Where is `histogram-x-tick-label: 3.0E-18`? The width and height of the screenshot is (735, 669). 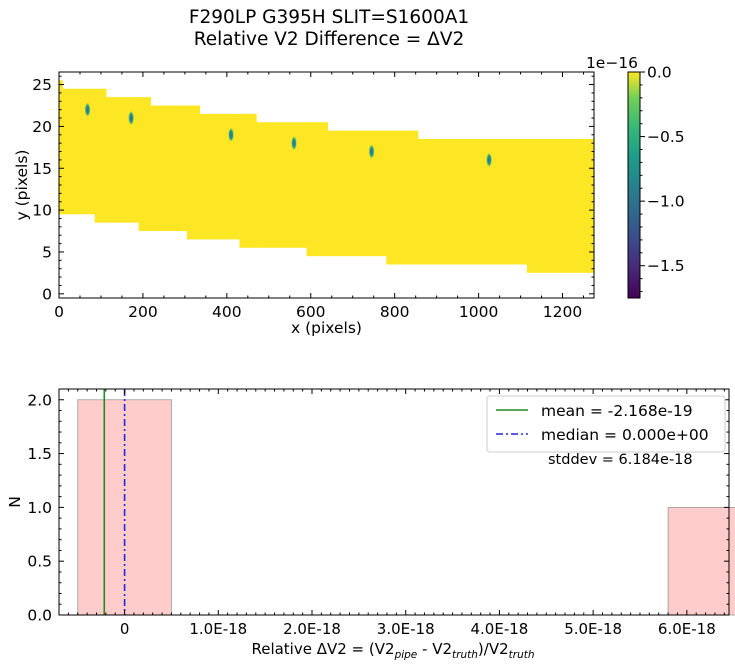
histogram-x-tick-label: 3.0E-18 is located at coordinates (406, 629).